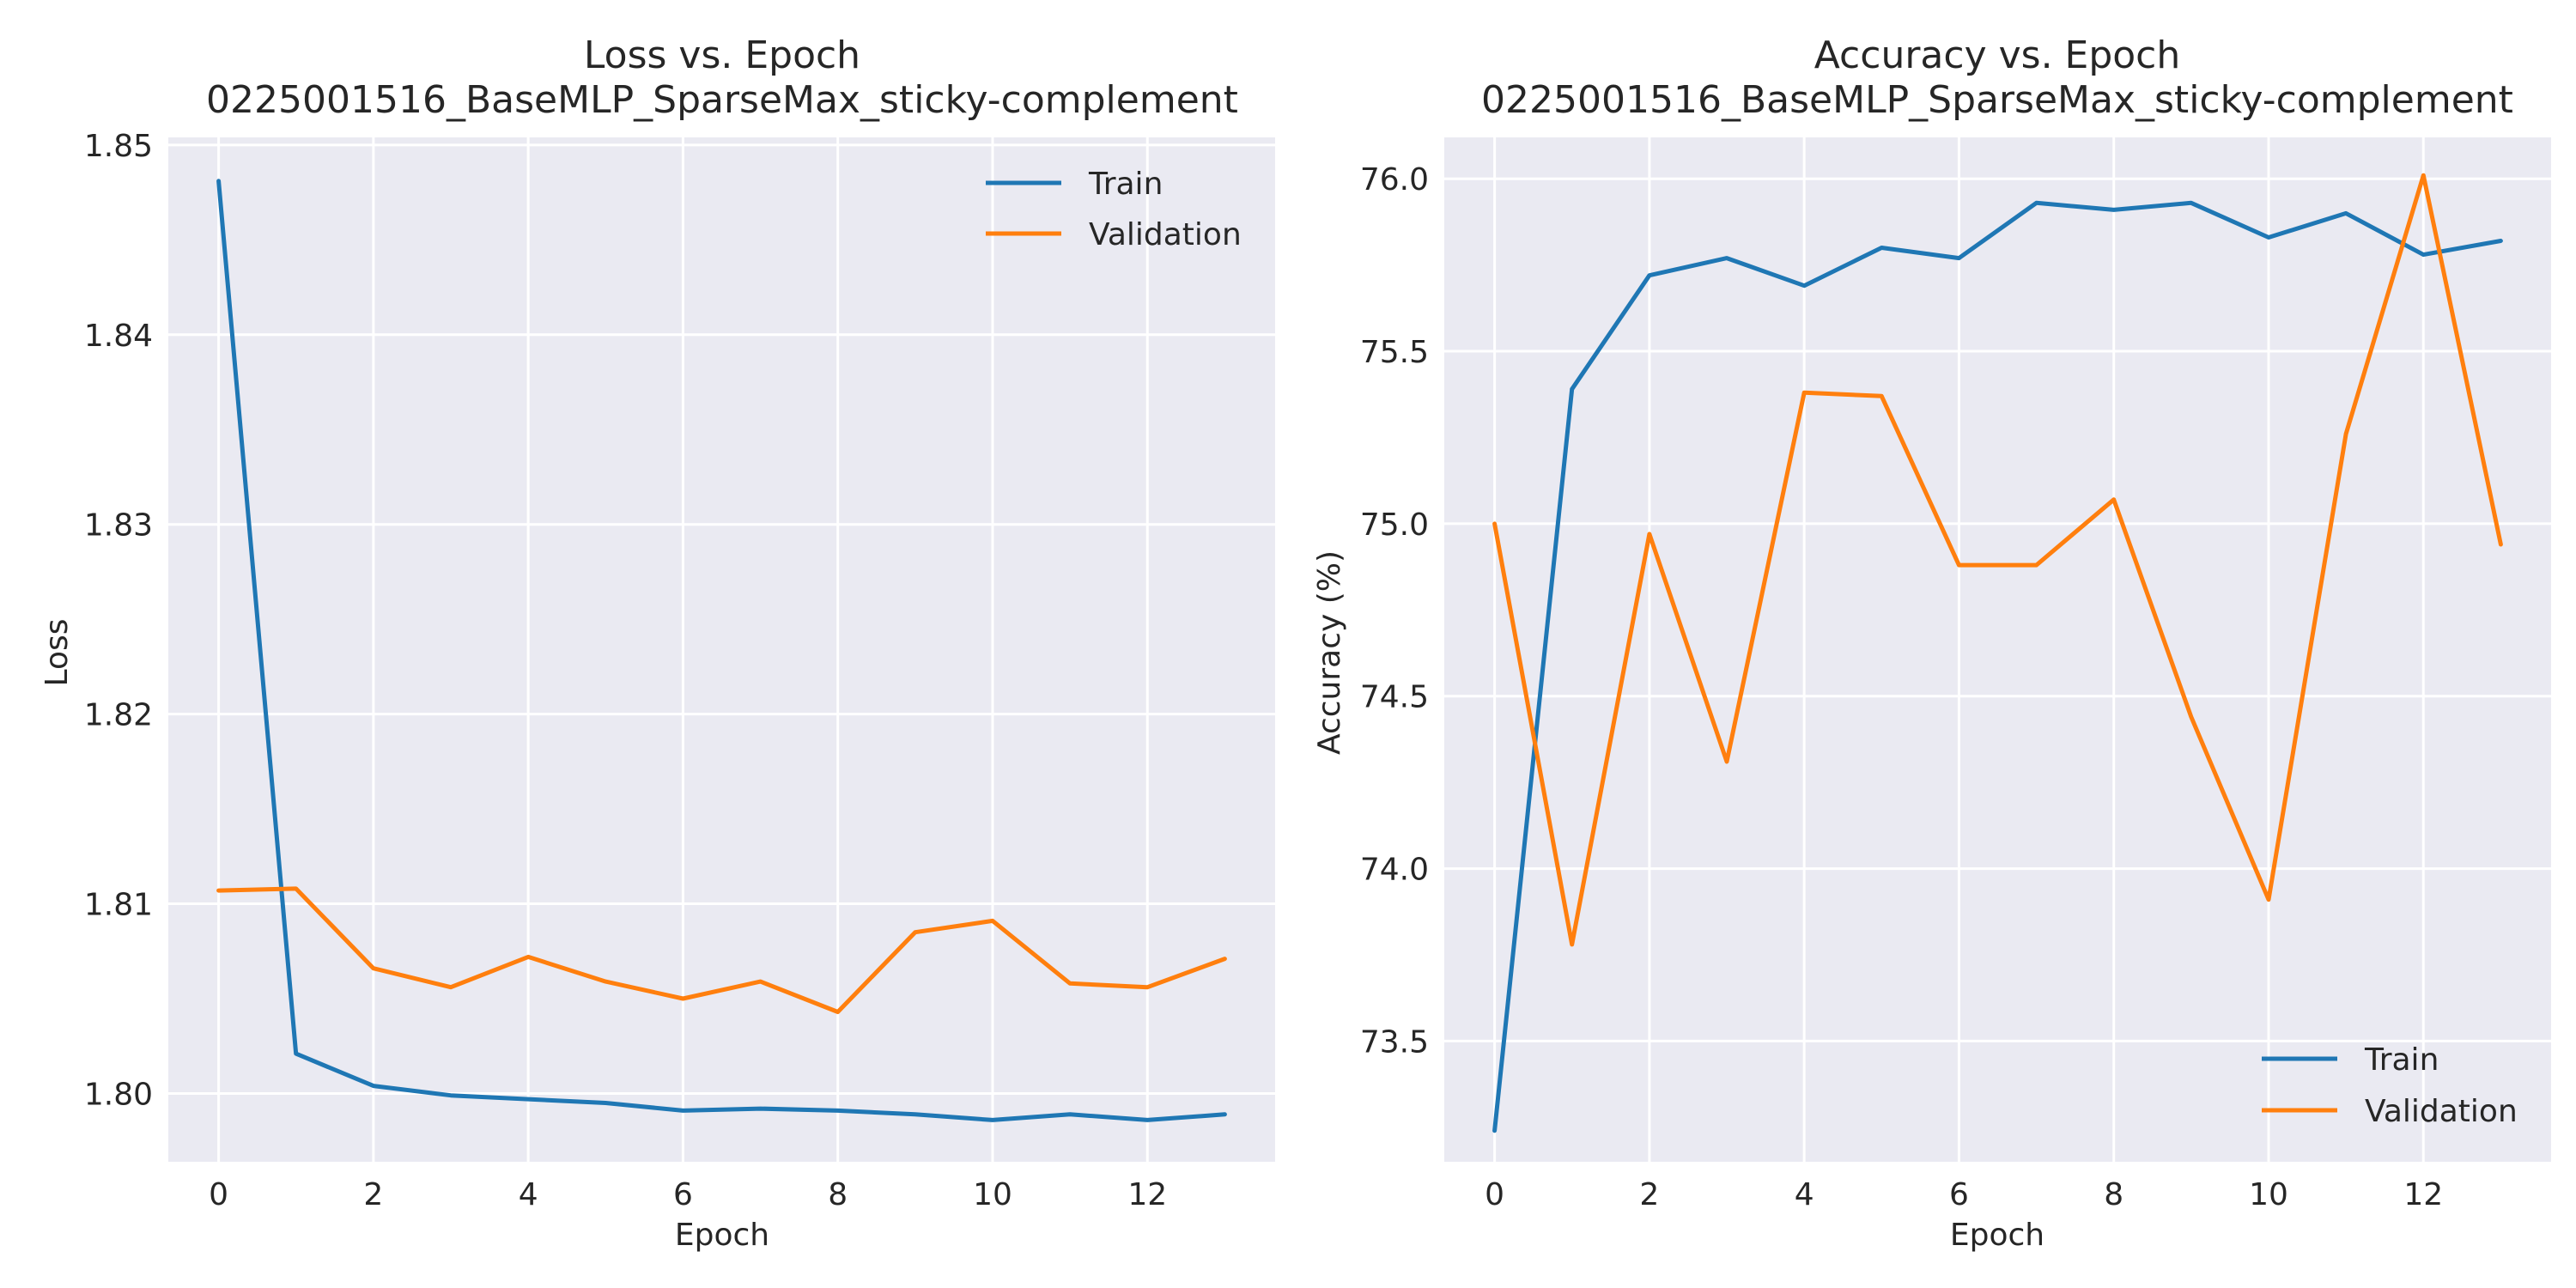  I want to click on accuracy-y-ticks: 73.5 74.0 74.5 75.0 75.5 76.0, so click(1394, 611).